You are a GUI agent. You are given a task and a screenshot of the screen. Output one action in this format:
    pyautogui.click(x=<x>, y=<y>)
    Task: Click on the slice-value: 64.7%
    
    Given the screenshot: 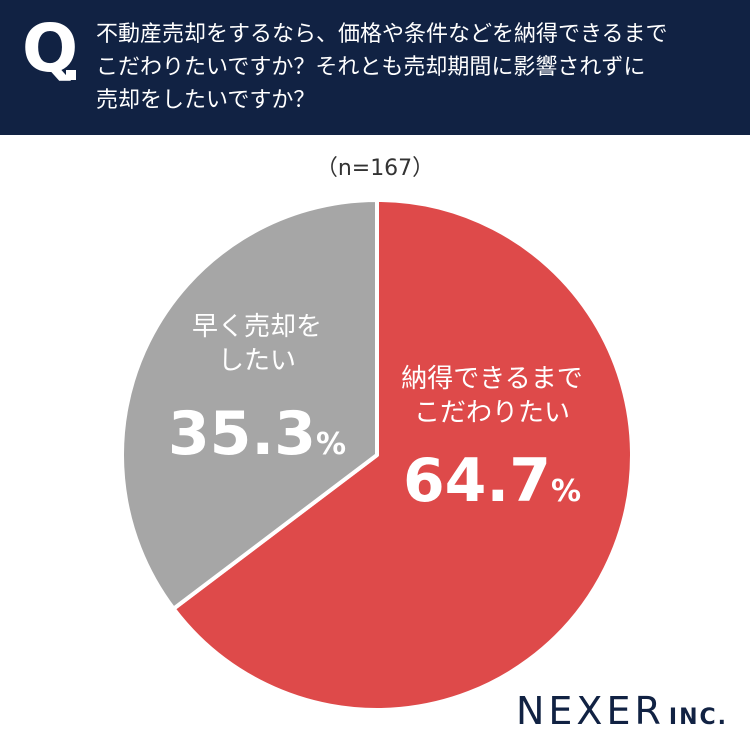 What is the action you would take?
    pyautogui.click(x=492, y=481)
    